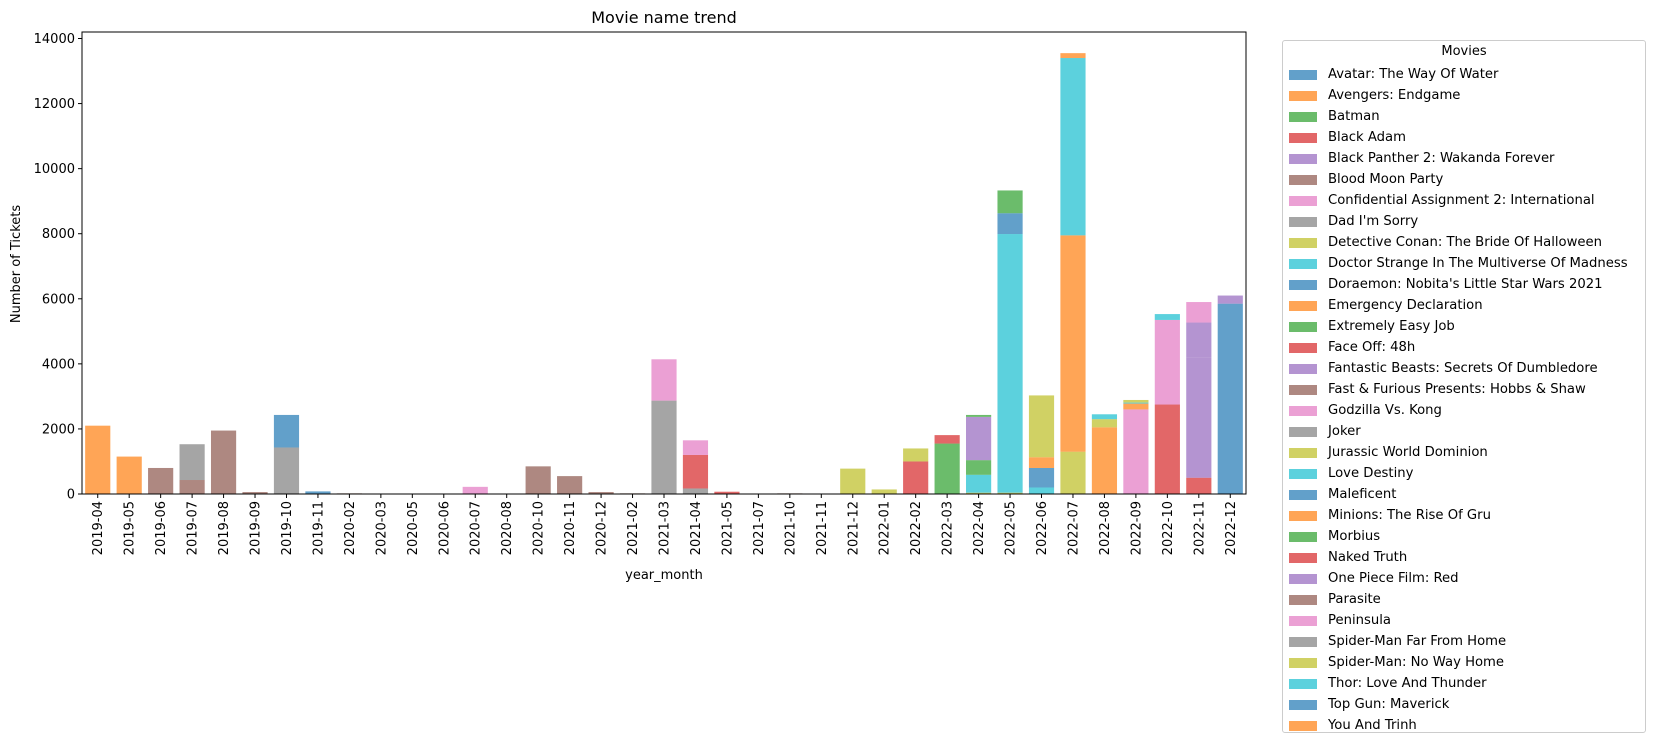 The height and width of the screenshot is (744, 1655). I want to click on x-tick-label: 2021-05, so click(727, 528).